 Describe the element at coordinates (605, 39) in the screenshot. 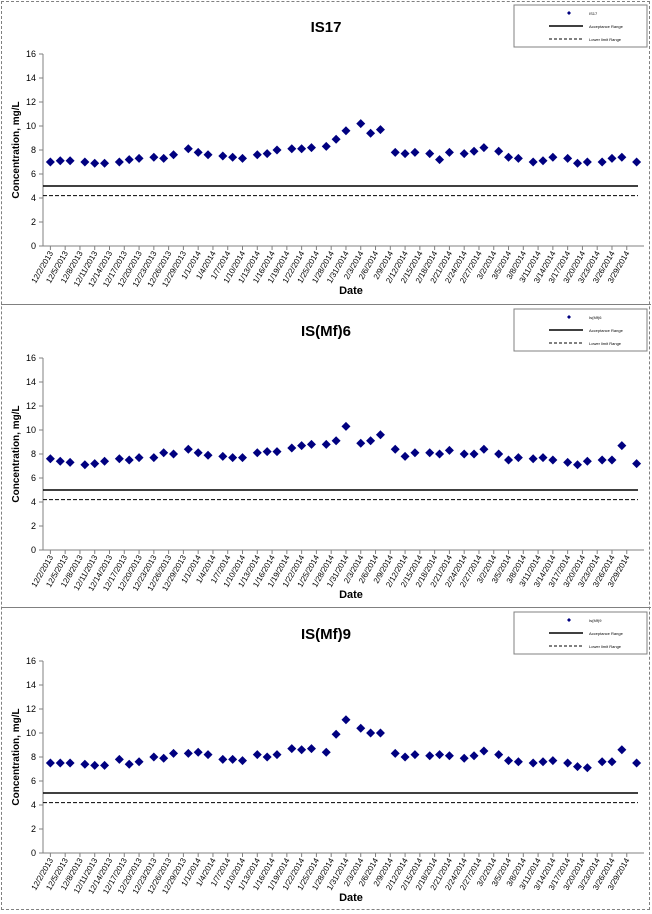

I see `legend-item-3: Lower limit Range` at that location.